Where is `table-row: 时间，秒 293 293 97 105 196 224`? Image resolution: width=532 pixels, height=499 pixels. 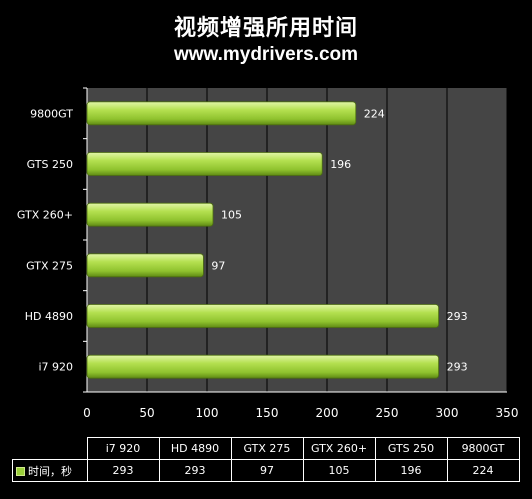
table-row: 时间，秒 293 293 97 105 196 224 is located at coordinates (266, 470).